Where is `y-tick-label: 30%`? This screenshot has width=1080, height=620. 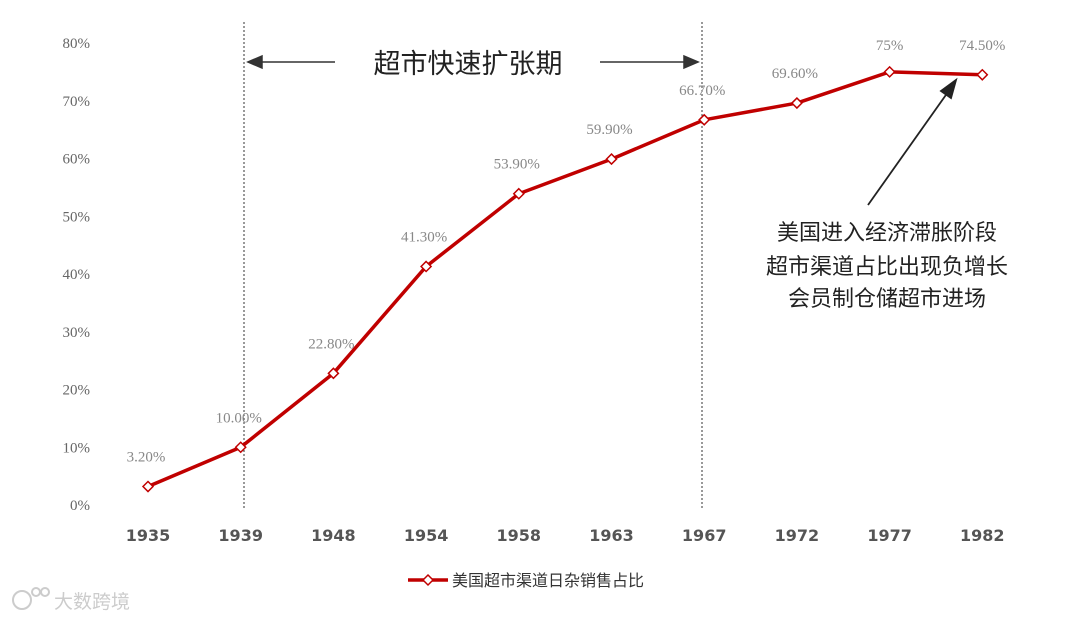 y-tick-label: 30% is located at coordinates (77, 333).